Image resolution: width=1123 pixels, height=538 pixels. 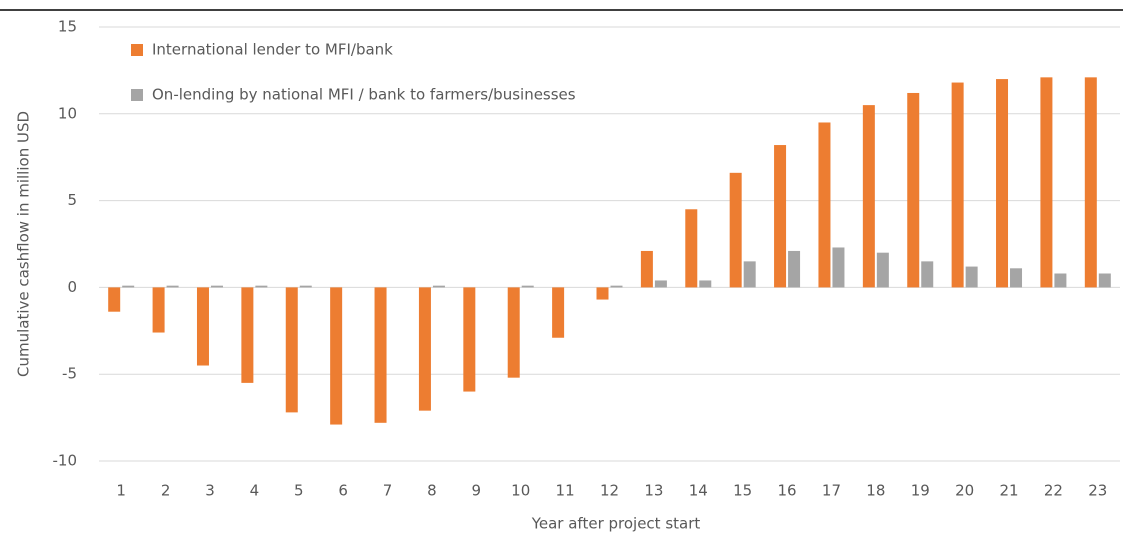 What do you see at coordinates (121, 491) in the screenshot?
I see `x-tick-label: 1` at bounding box center [121, 491].